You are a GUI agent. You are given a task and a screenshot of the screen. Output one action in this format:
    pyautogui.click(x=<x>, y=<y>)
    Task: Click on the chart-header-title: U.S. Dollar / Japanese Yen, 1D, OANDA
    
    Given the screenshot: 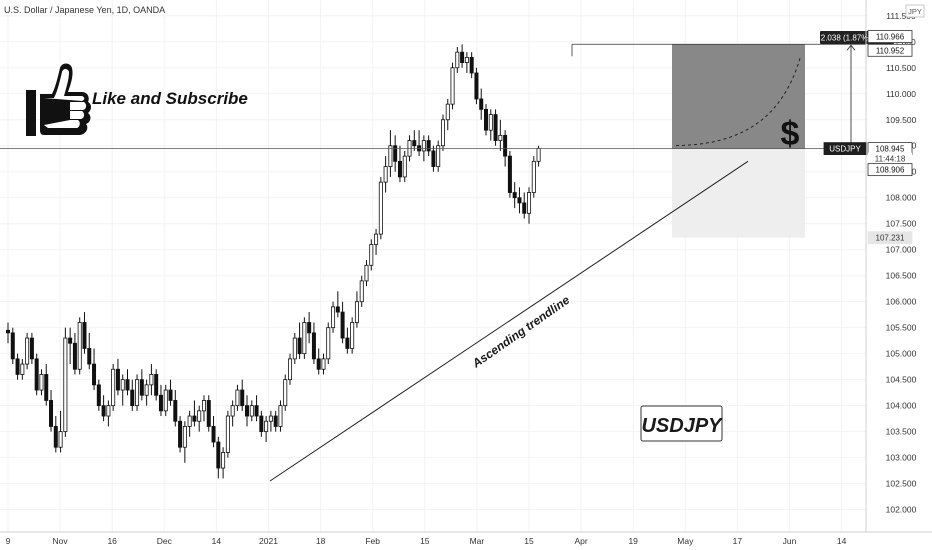 What is the action you would take?
    pyautogui.click(x=84, y=10)
    